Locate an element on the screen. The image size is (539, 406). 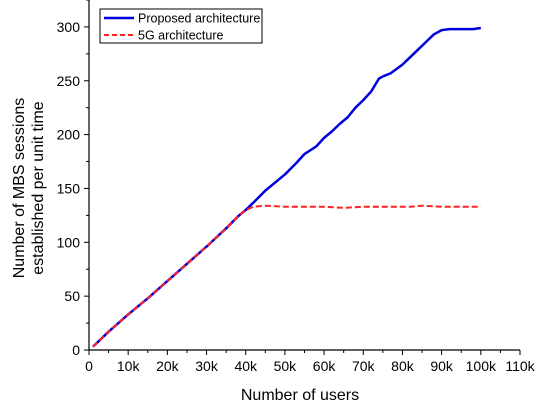
x-tick-label: 30k is located at coordinates (207, 366).